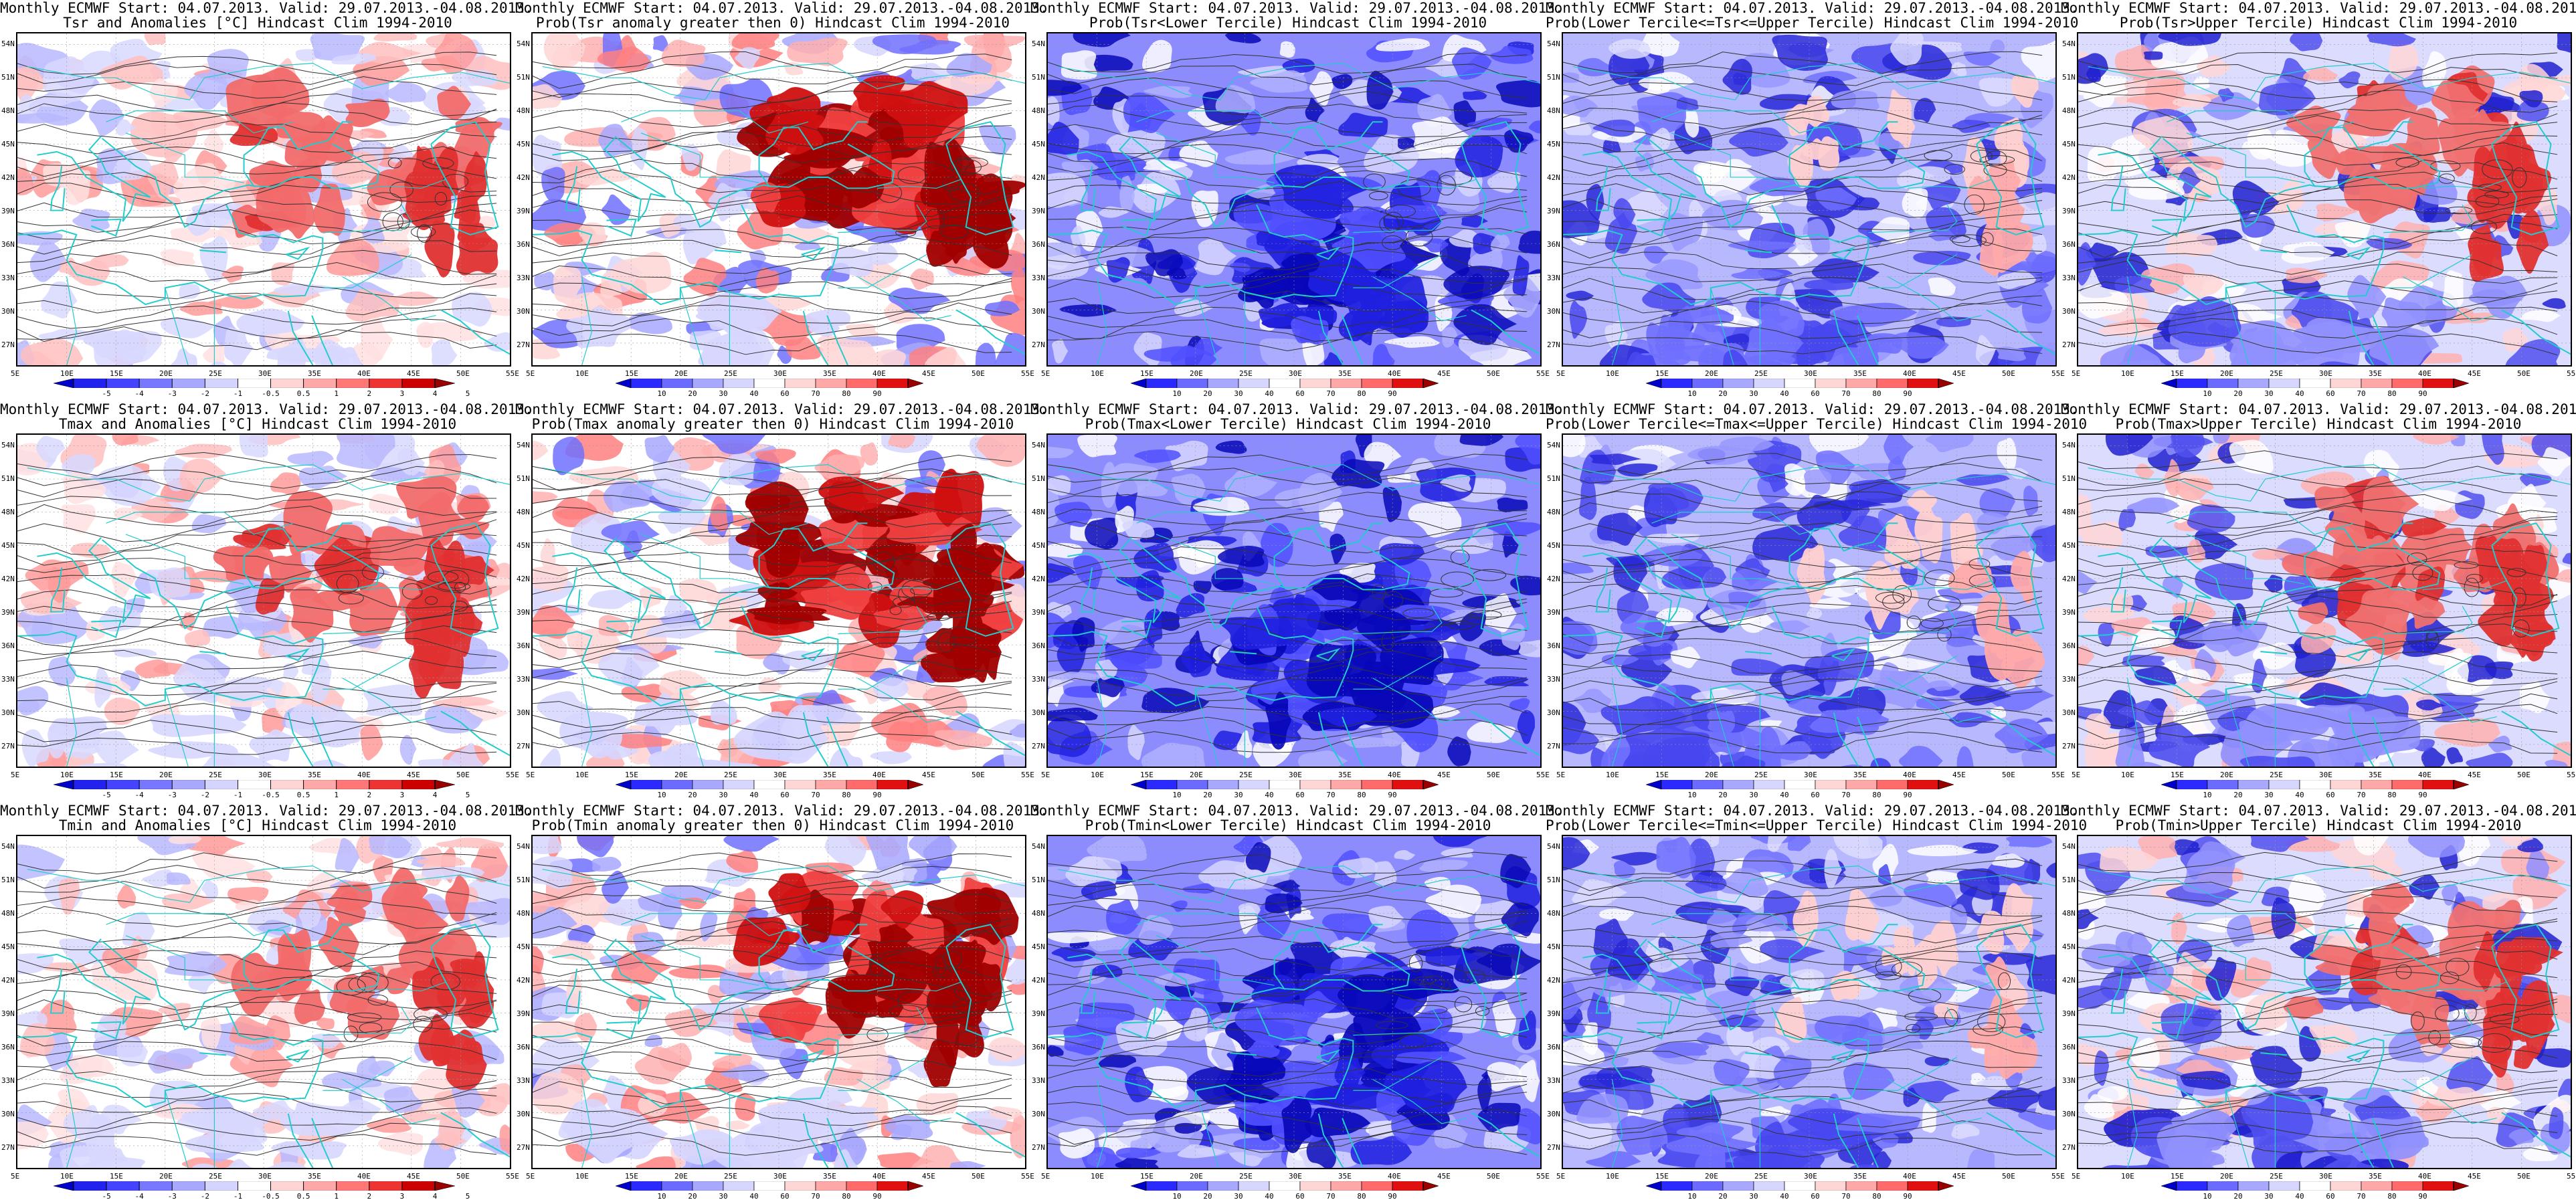 Image resolution: width=2576 pixels, height=1204 pixels. I want to click on map-plot-area, so click(778, 1002).